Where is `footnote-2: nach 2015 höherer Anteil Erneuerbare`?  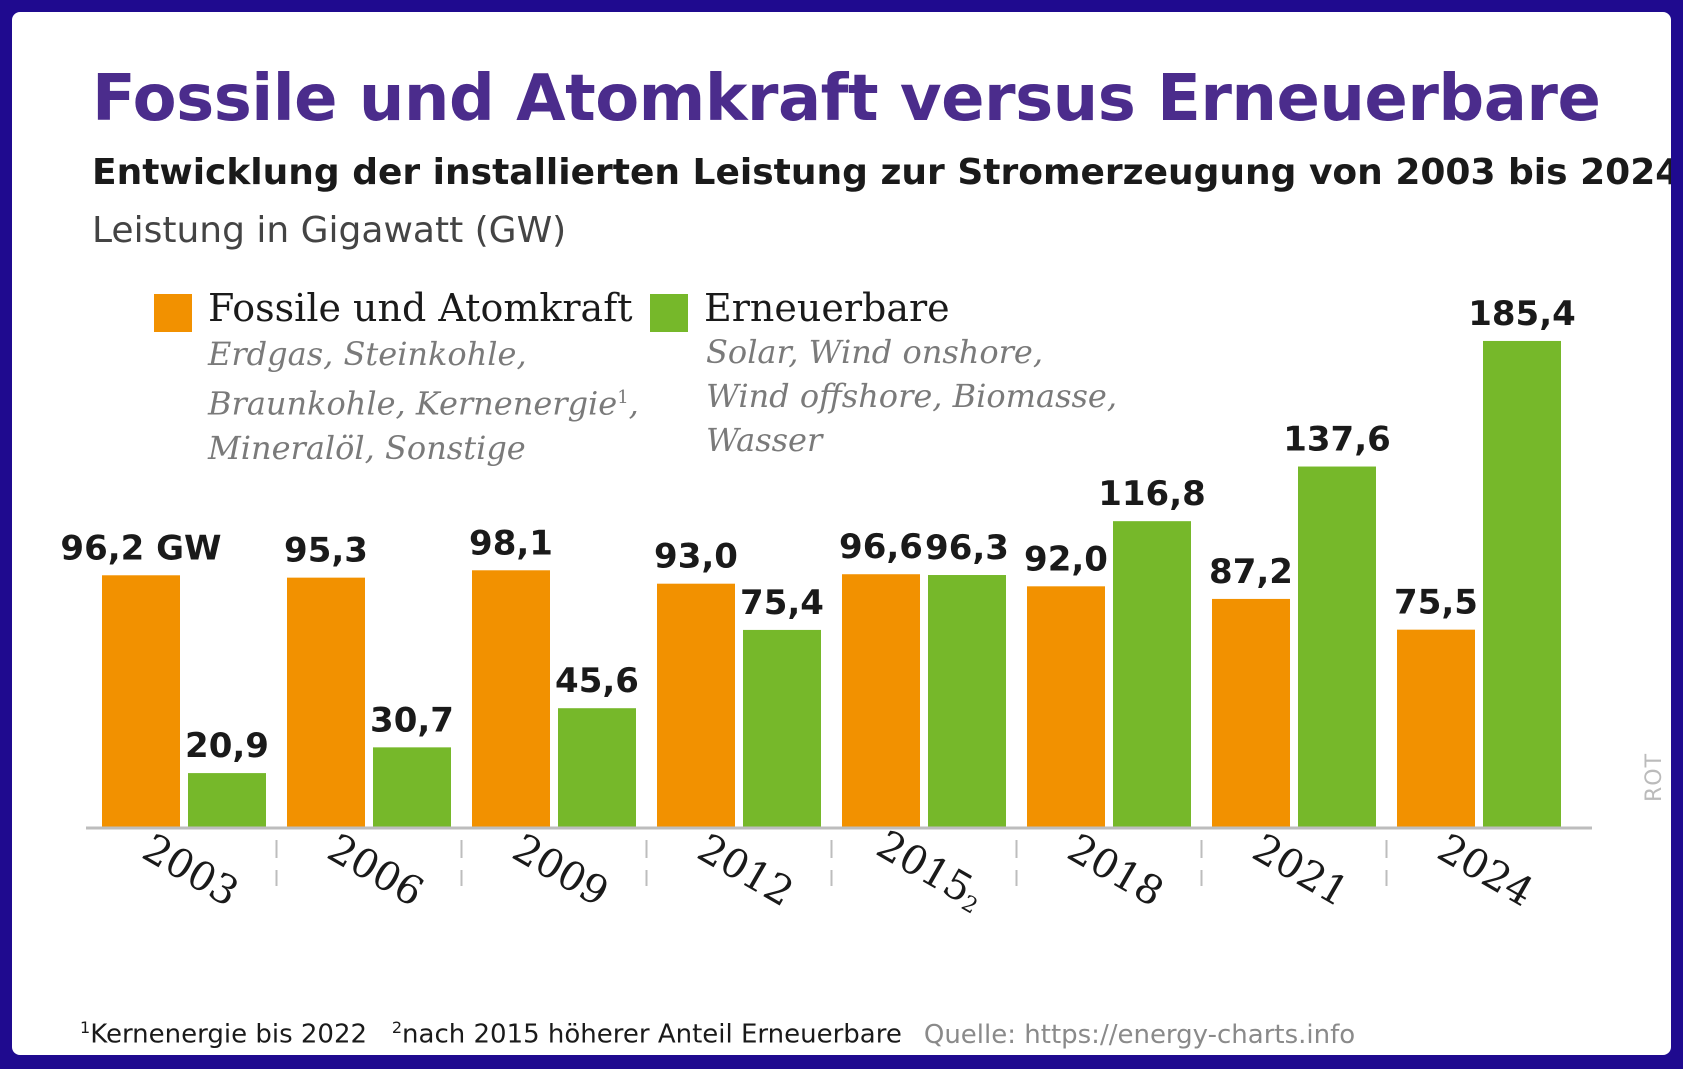
footnote-2: nach 2015 höherer Anteil Erneuerbare is located at coordinates (652, 1034).